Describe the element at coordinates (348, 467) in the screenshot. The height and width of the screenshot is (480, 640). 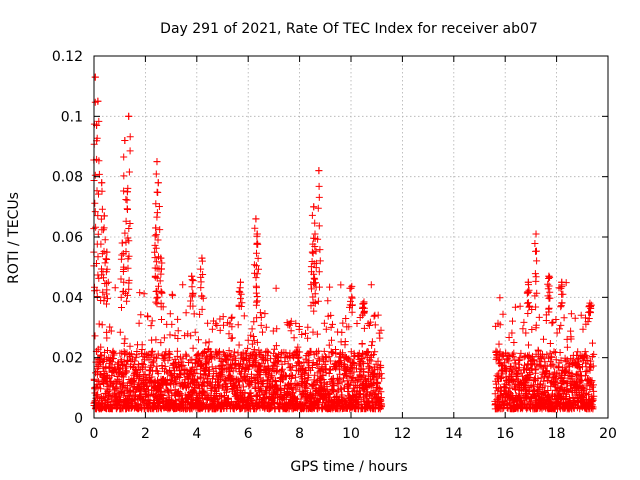
I see `x-axis-label: GPS time / hours` at that location.